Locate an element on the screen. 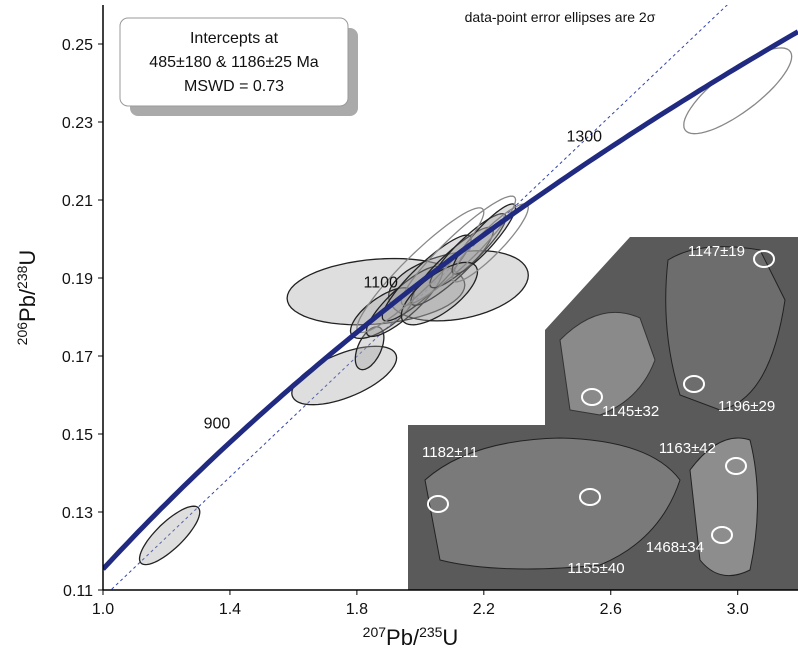 The height and width of the screenshot is (653, 798). y-tick-label: 0.25 is located at coordinates (77, 45).